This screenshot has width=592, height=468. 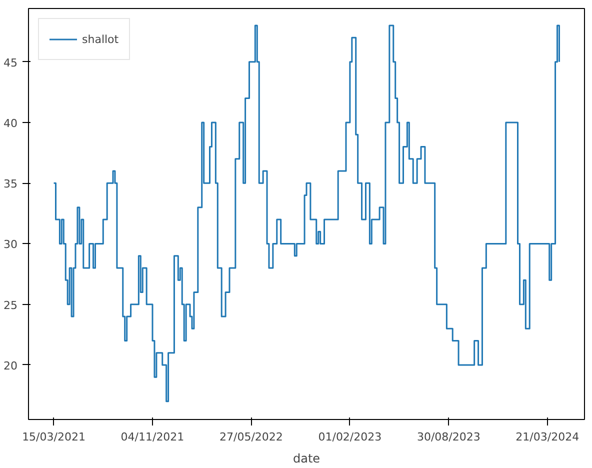 What do you see at coordinates (152, 437) in the screenshot?
I see `x-tick-label: 04/11/2021` at bounding box center [152, 437].